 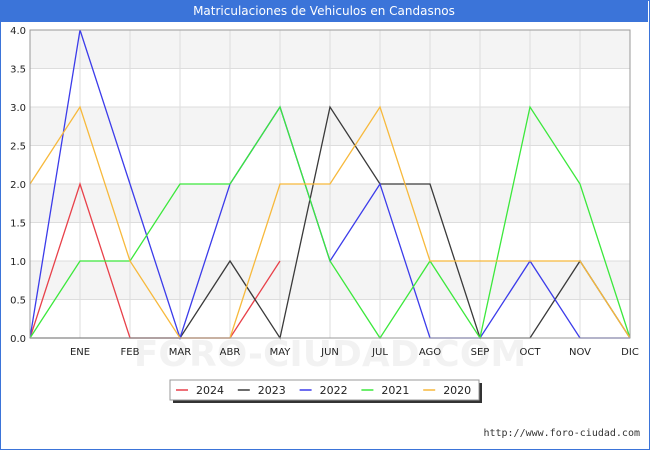 I want to click on y-tick-label: 0.5, so click(x=18, y=301).